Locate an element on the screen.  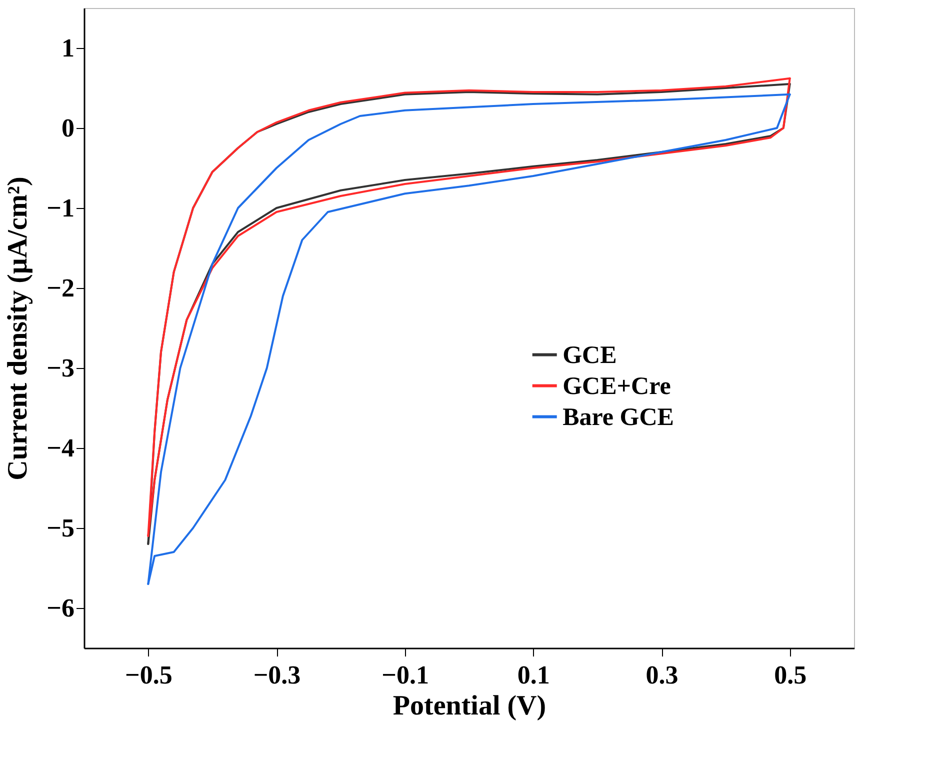
legend-label: GCE is located at coordinates (589, 355).